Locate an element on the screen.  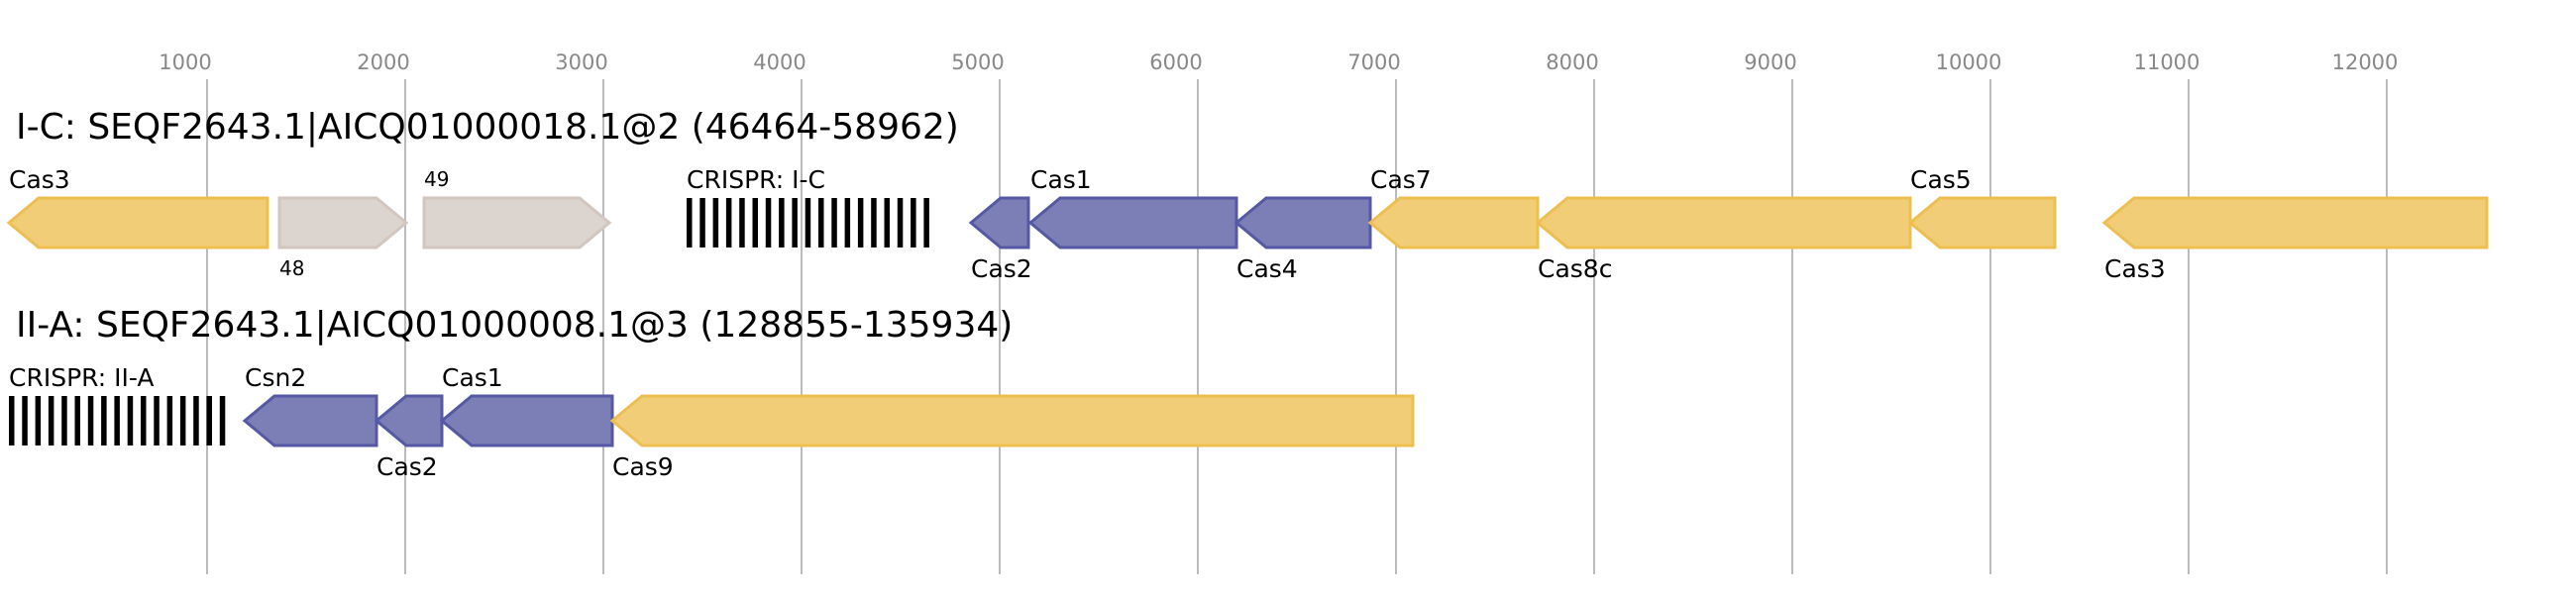
gene-label: Cas5 is located at coordinates (1941, 179).